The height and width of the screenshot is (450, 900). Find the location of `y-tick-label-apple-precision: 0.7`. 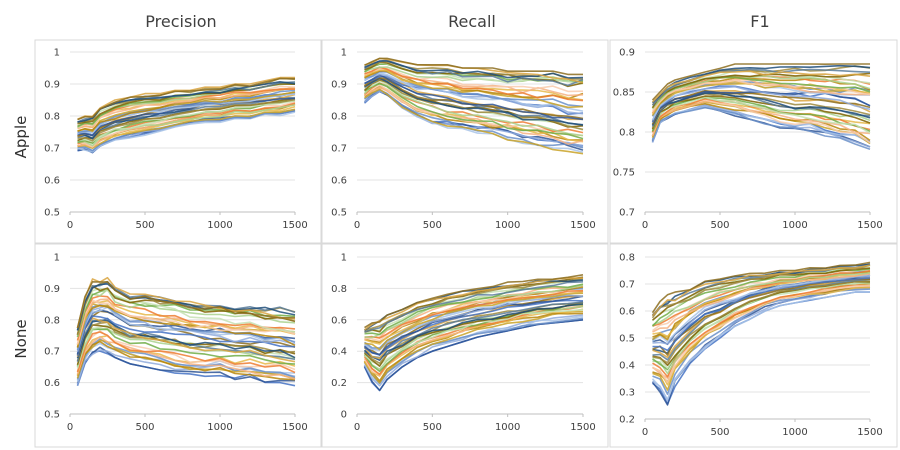

y-tick-label-apple-precision: 0.7 is located at coordinates (52, 149).